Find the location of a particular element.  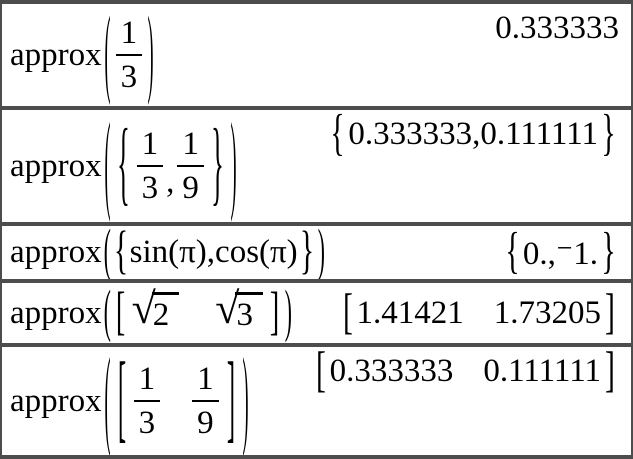

matrix-row: 1 3 1 9 is located at coordinates (176, 401).